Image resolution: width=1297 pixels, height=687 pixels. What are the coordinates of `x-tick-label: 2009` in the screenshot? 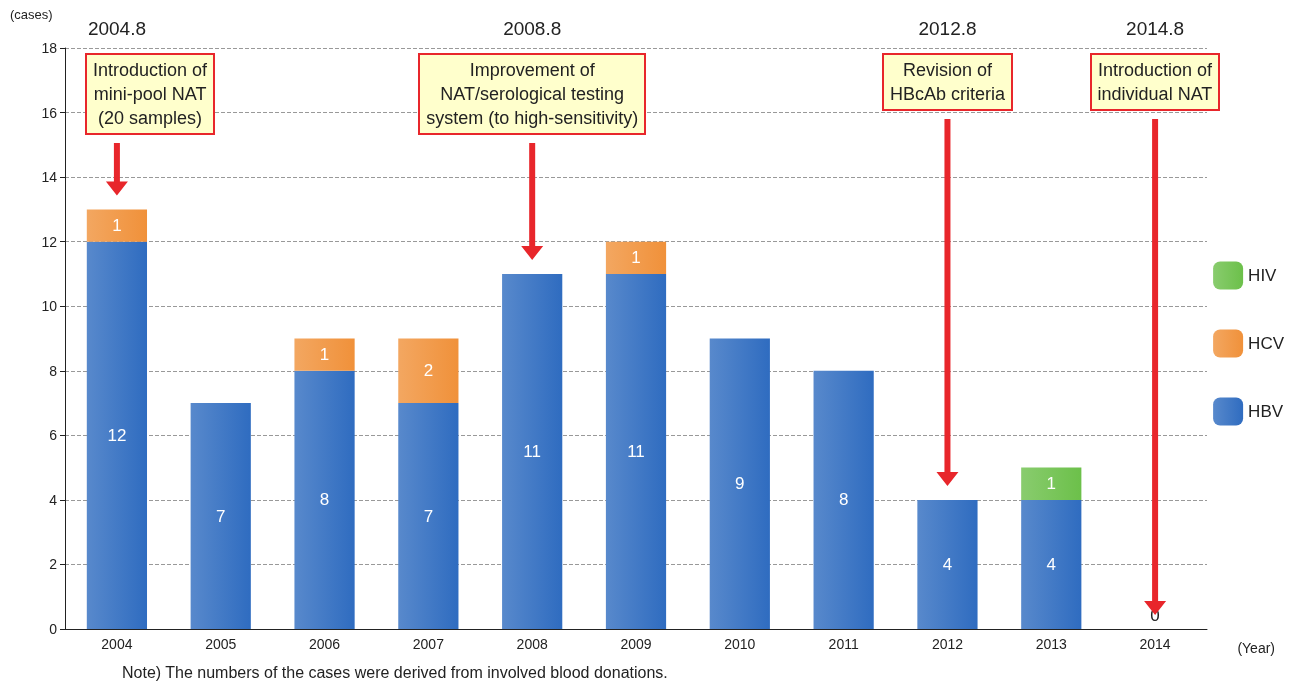 It's located at (636, 644).